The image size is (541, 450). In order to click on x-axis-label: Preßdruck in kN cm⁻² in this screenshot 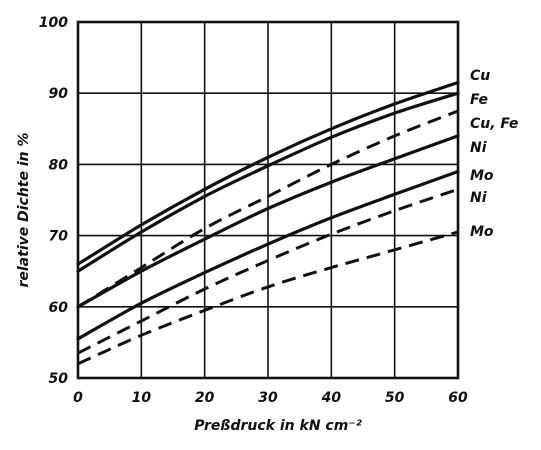, I will do `click(278, 426)`.